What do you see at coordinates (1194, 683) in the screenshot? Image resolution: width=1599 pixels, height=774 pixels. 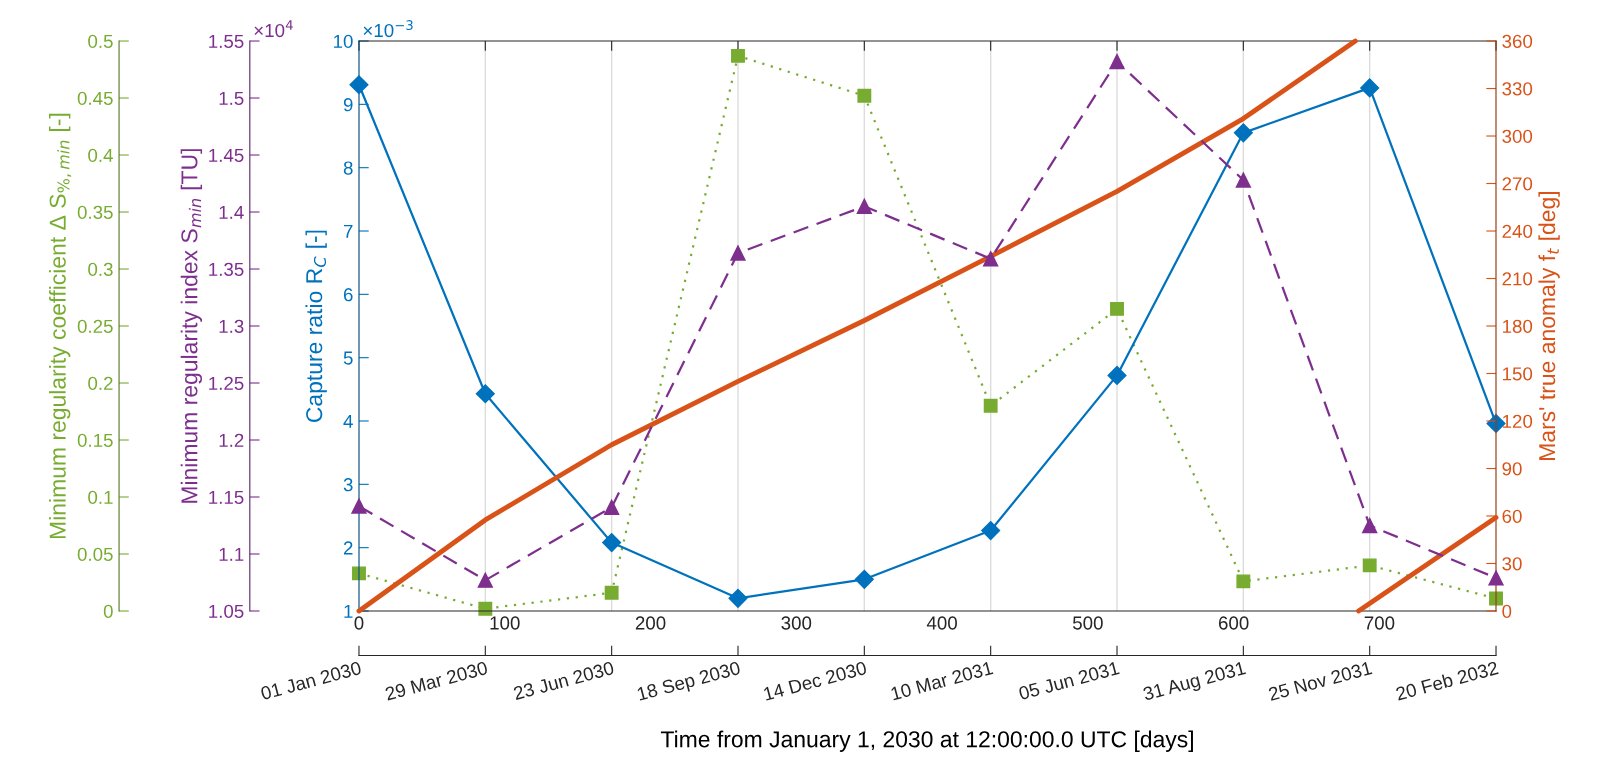 I see `x-tick-label: 31 Aug 2031` at bounding box center [1194, 683].